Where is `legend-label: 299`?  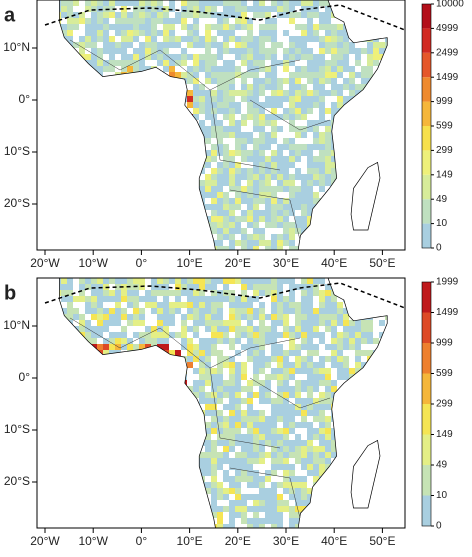 legend-label: 299 is located at coordinates (444, 150).